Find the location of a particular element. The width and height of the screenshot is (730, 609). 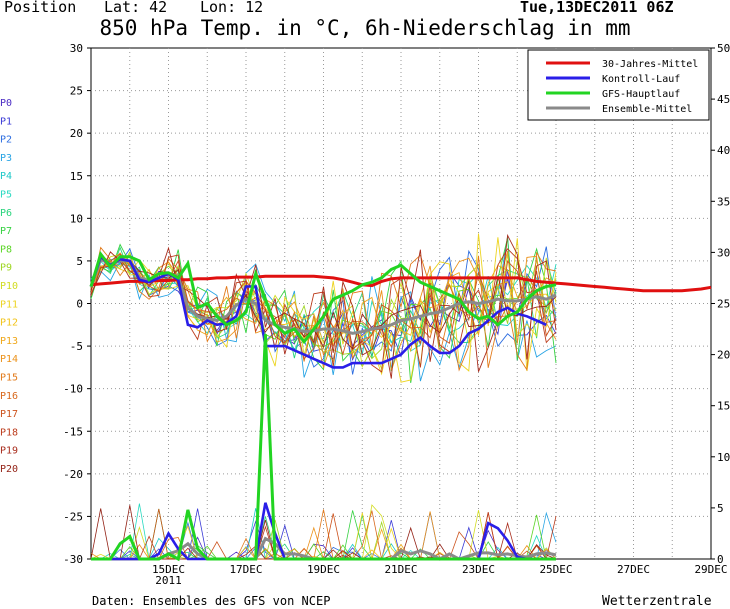

member-label-p15: P15 is located at coordinates (9, 378).